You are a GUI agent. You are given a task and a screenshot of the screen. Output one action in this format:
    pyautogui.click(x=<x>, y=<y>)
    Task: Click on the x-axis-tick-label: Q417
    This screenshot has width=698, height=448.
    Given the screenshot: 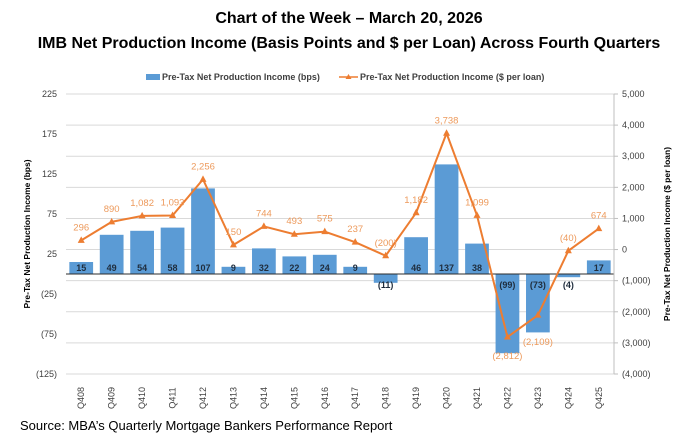 What is the action you would take?
    pyautogui.click(x=355, y=398)
    